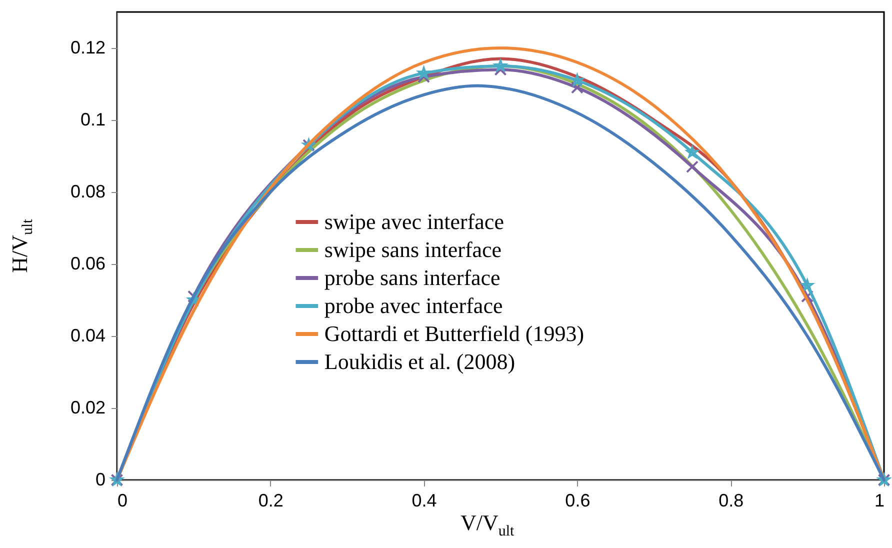 This screenshot has width=892, height=548. What do you see at coordinates (879, 500) in the screenshot?
I see `x-tick-label: 1` at bounding box center [879, 500].